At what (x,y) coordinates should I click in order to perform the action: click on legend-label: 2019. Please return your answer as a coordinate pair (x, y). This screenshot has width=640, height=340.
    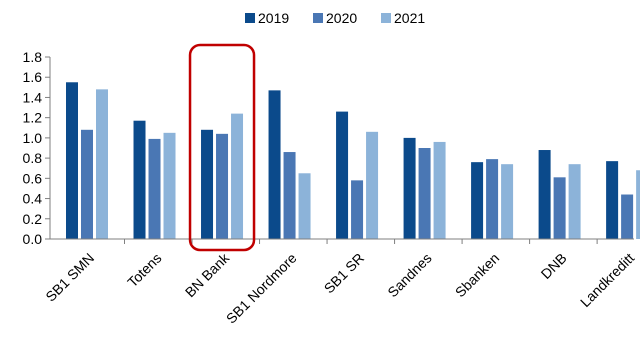
    Looking at the image, I should click on (273, 18).